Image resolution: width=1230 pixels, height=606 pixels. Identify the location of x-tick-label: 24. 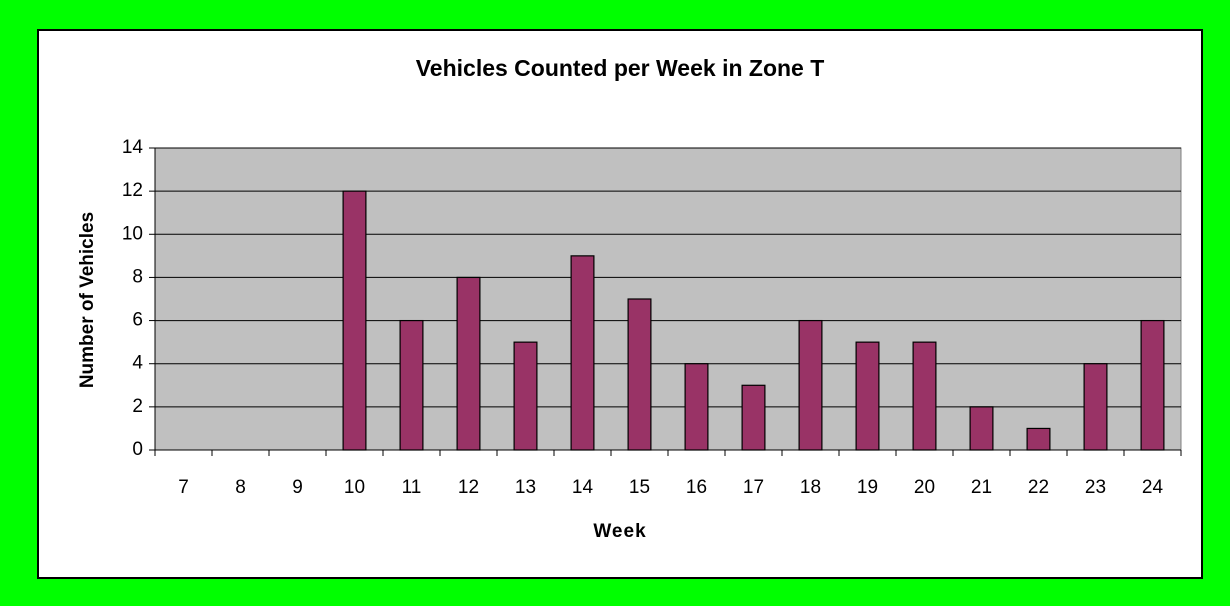
(1153, 487).